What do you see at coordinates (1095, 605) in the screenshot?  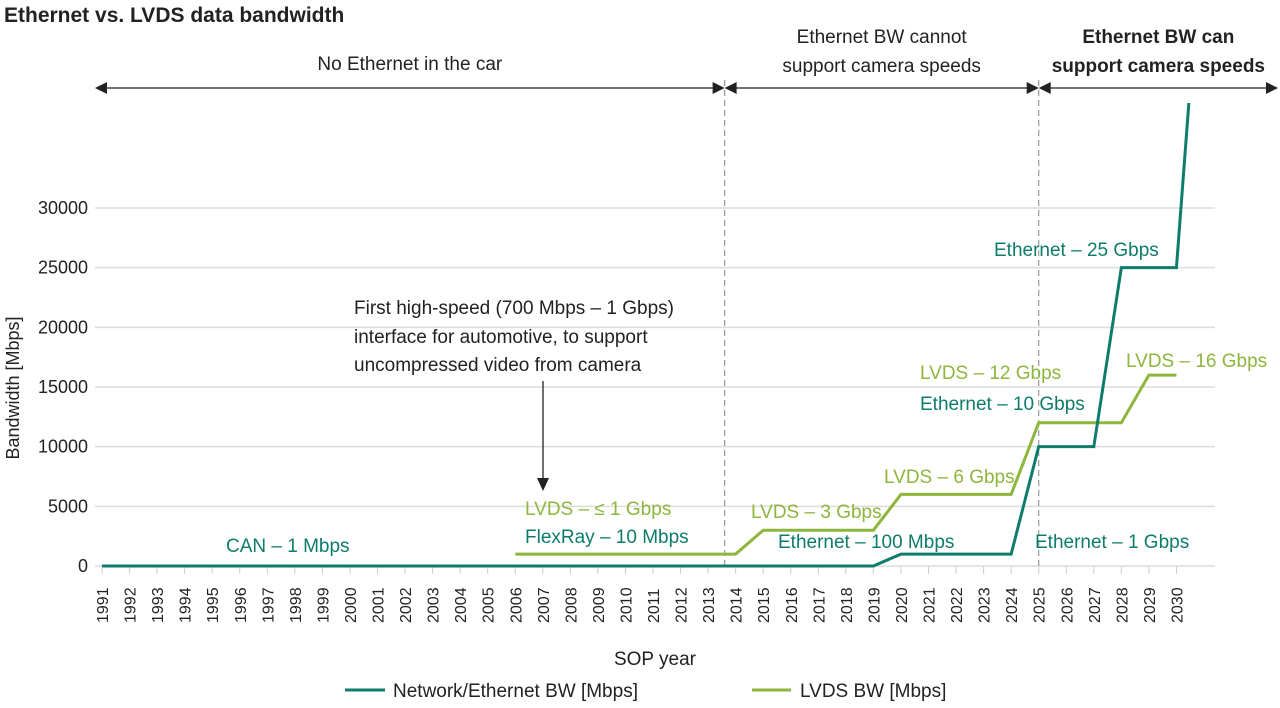 I see `x-tick-label: 2027` at bounding box center [1095, 605].